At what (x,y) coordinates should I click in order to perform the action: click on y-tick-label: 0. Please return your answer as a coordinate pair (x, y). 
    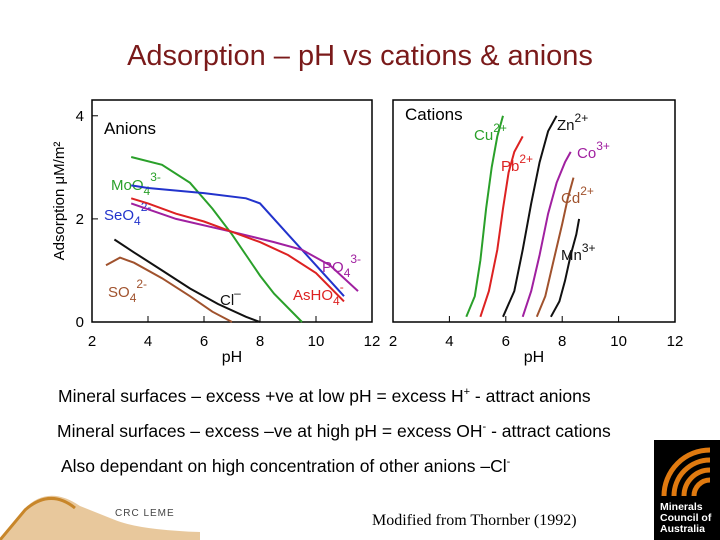
    Looking at the image, I should click on (80, 322).